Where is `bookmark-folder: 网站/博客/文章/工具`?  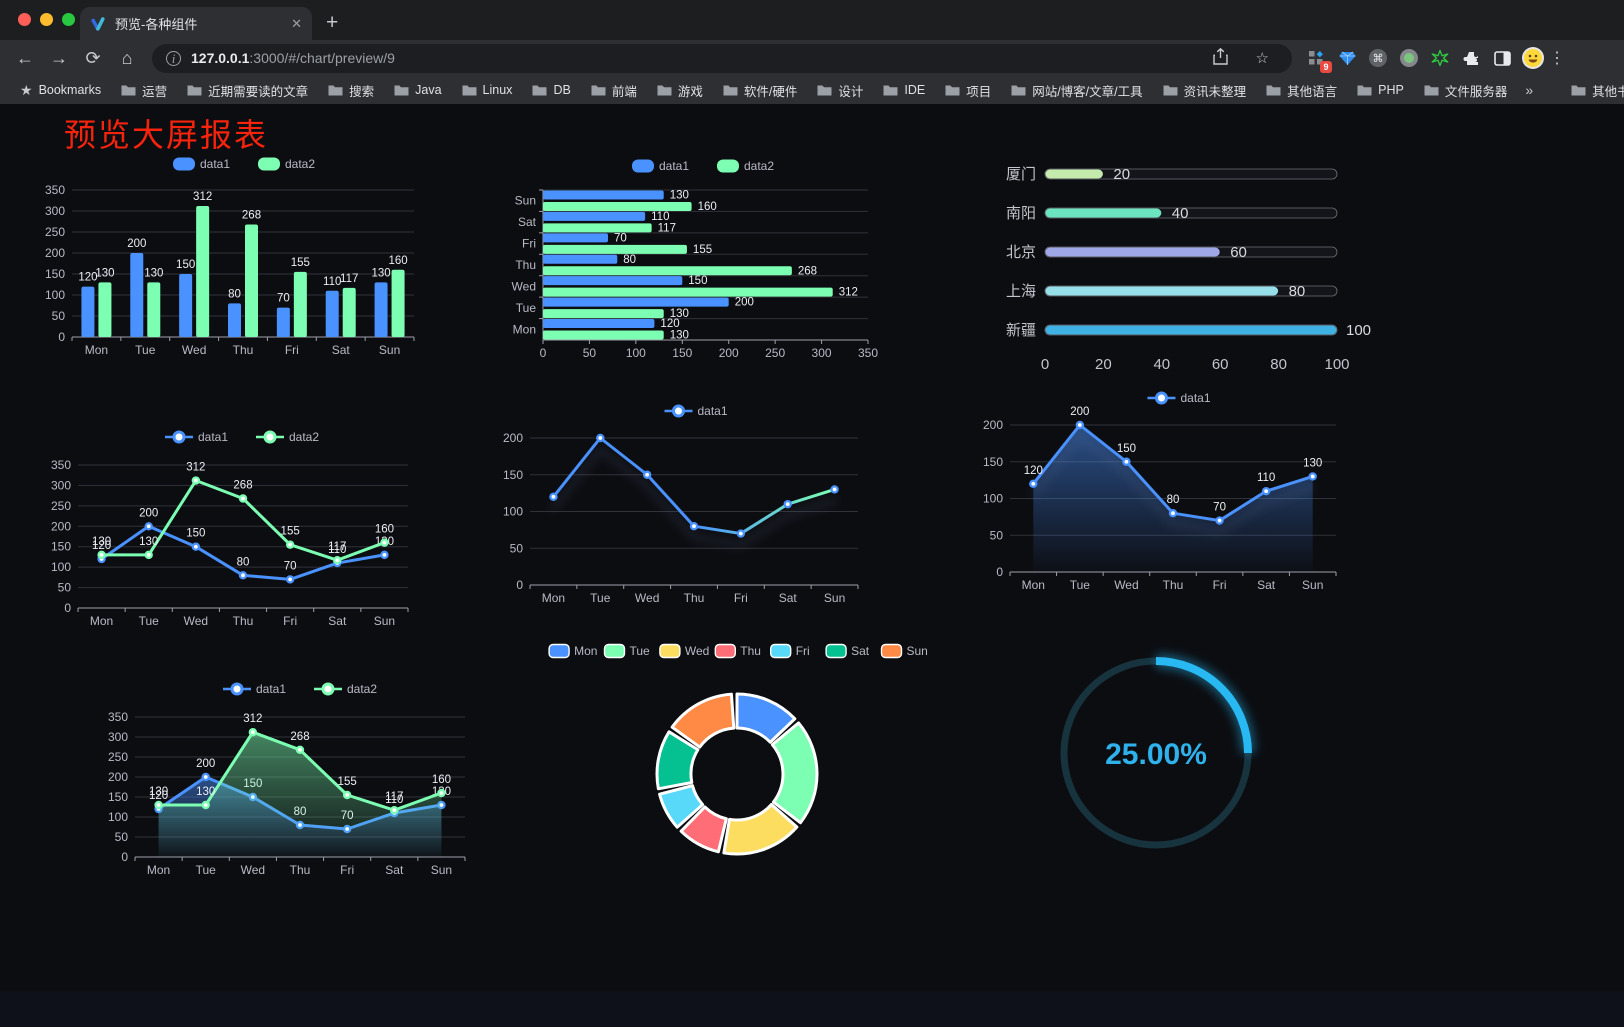
bookmark-folder: 网站/博客/文章/工具 is located at coordinates (1076, 90).